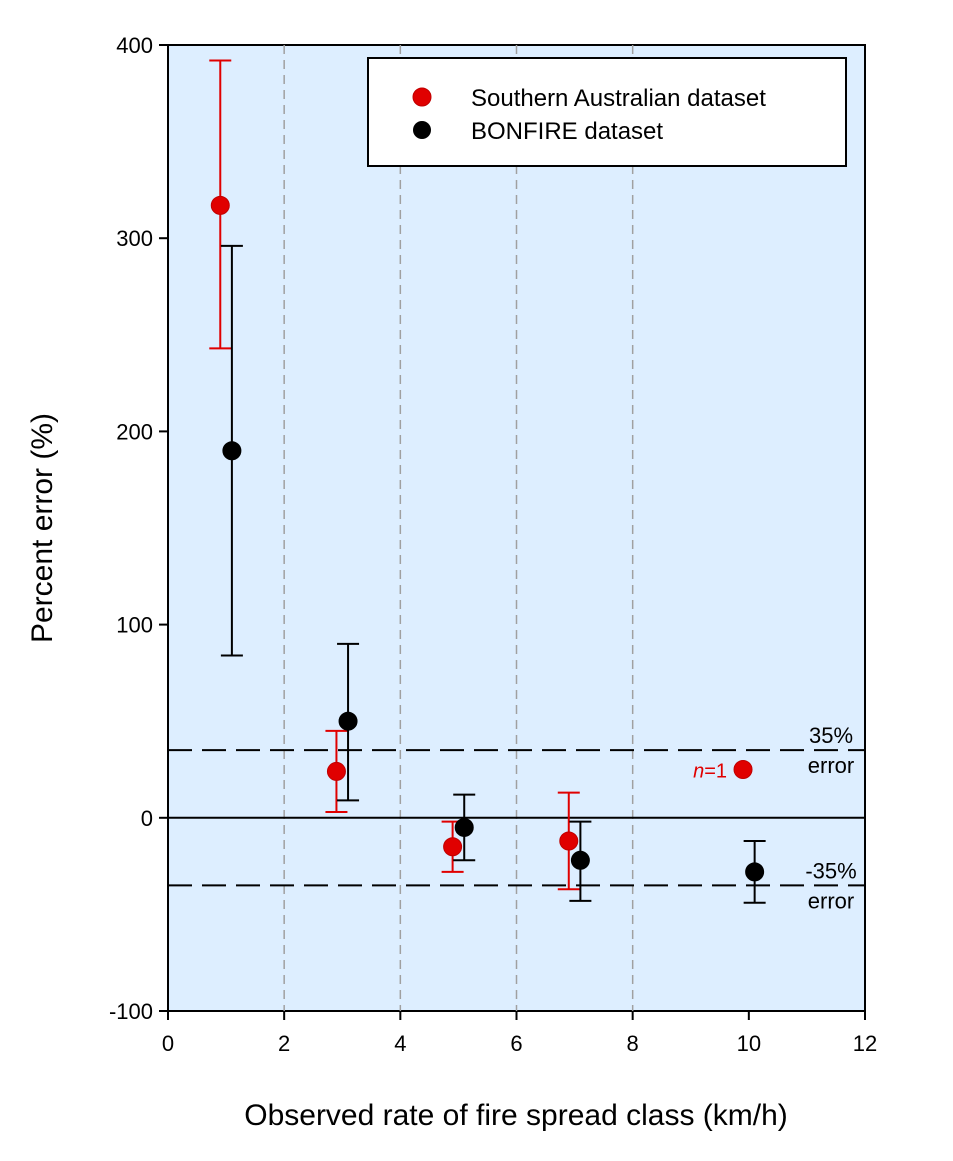  Describe the element at coordinates (168, 1043) in the screenshot. I see `x-tick-label-0: 0` at that location.